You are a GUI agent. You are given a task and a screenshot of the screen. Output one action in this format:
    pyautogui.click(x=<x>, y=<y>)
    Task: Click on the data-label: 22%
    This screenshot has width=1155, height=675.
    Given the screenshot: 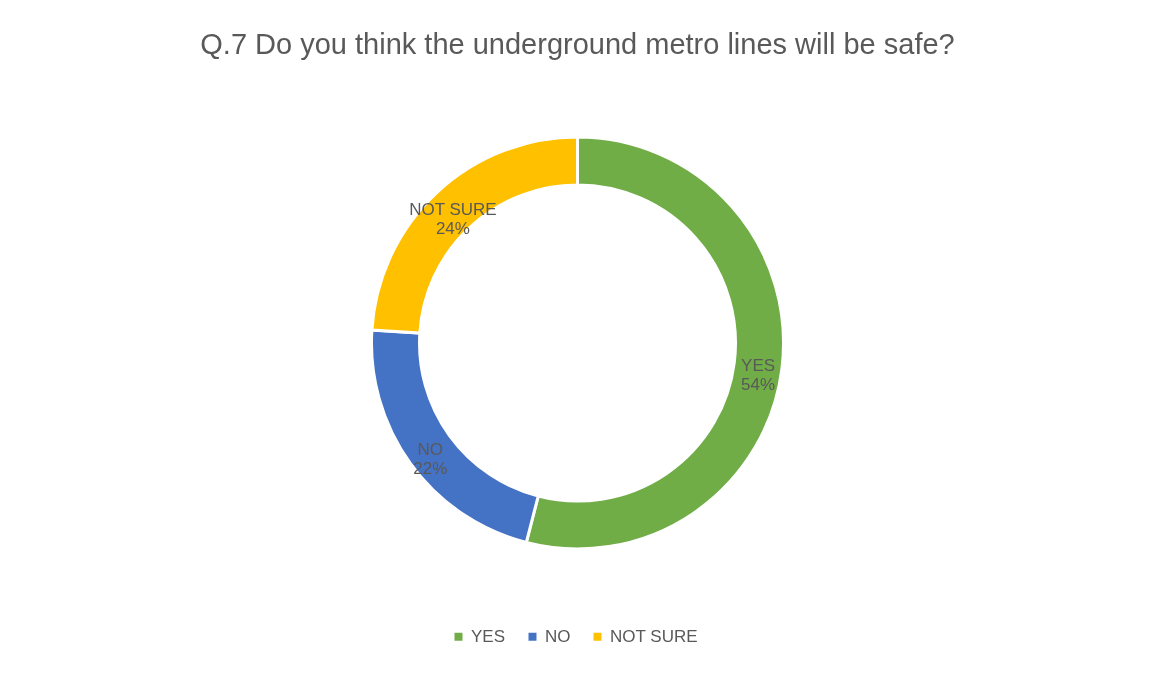 What is the action you would take?
    pyautogui.click(x=430, y=468)
    